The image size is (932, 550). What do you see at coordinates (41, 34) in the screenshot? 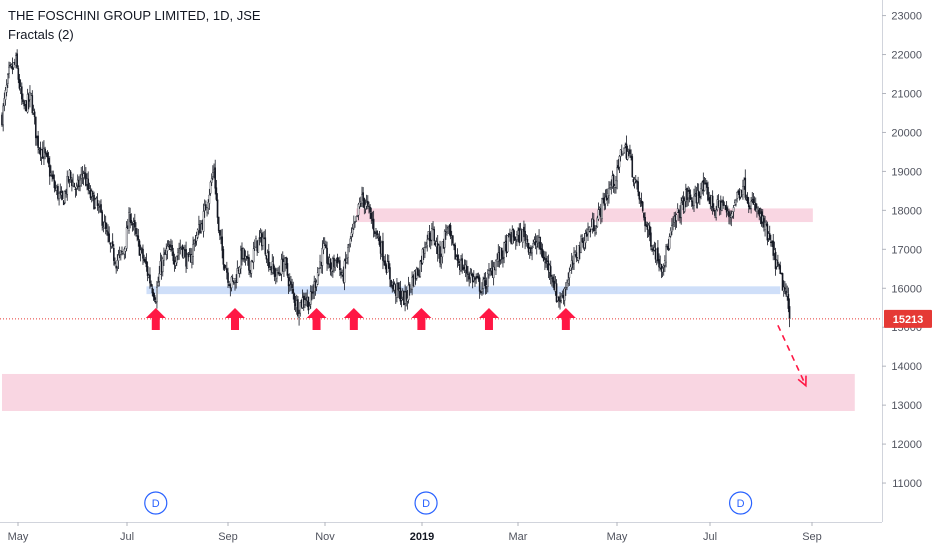
I see `indicator-label: Fractals (2)` at bounding box center [41, 34].